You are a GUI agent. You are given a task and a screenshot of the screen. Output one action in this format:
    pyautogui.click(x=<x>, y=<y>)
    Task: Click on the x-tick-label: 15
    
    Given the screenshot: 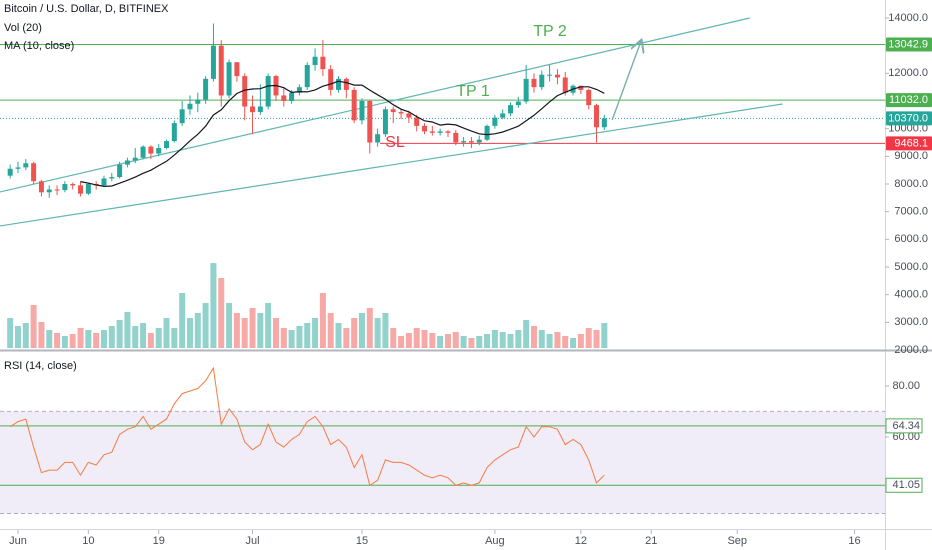 What is the action you would take?
    pyautogui.click(x=362, y=541)
    